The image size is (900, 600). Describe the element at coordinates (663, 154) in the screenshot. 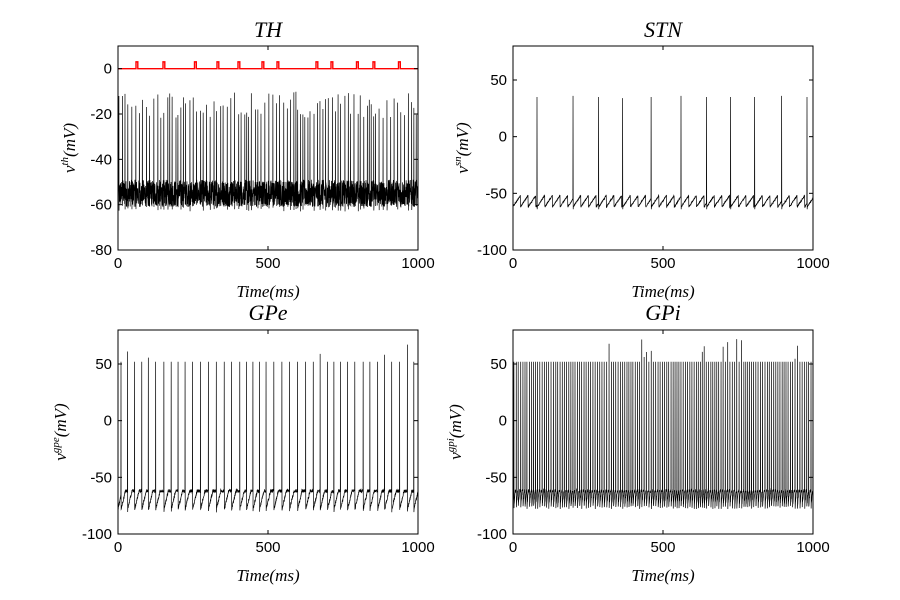

I see `stn-voltage-trace` at that location.